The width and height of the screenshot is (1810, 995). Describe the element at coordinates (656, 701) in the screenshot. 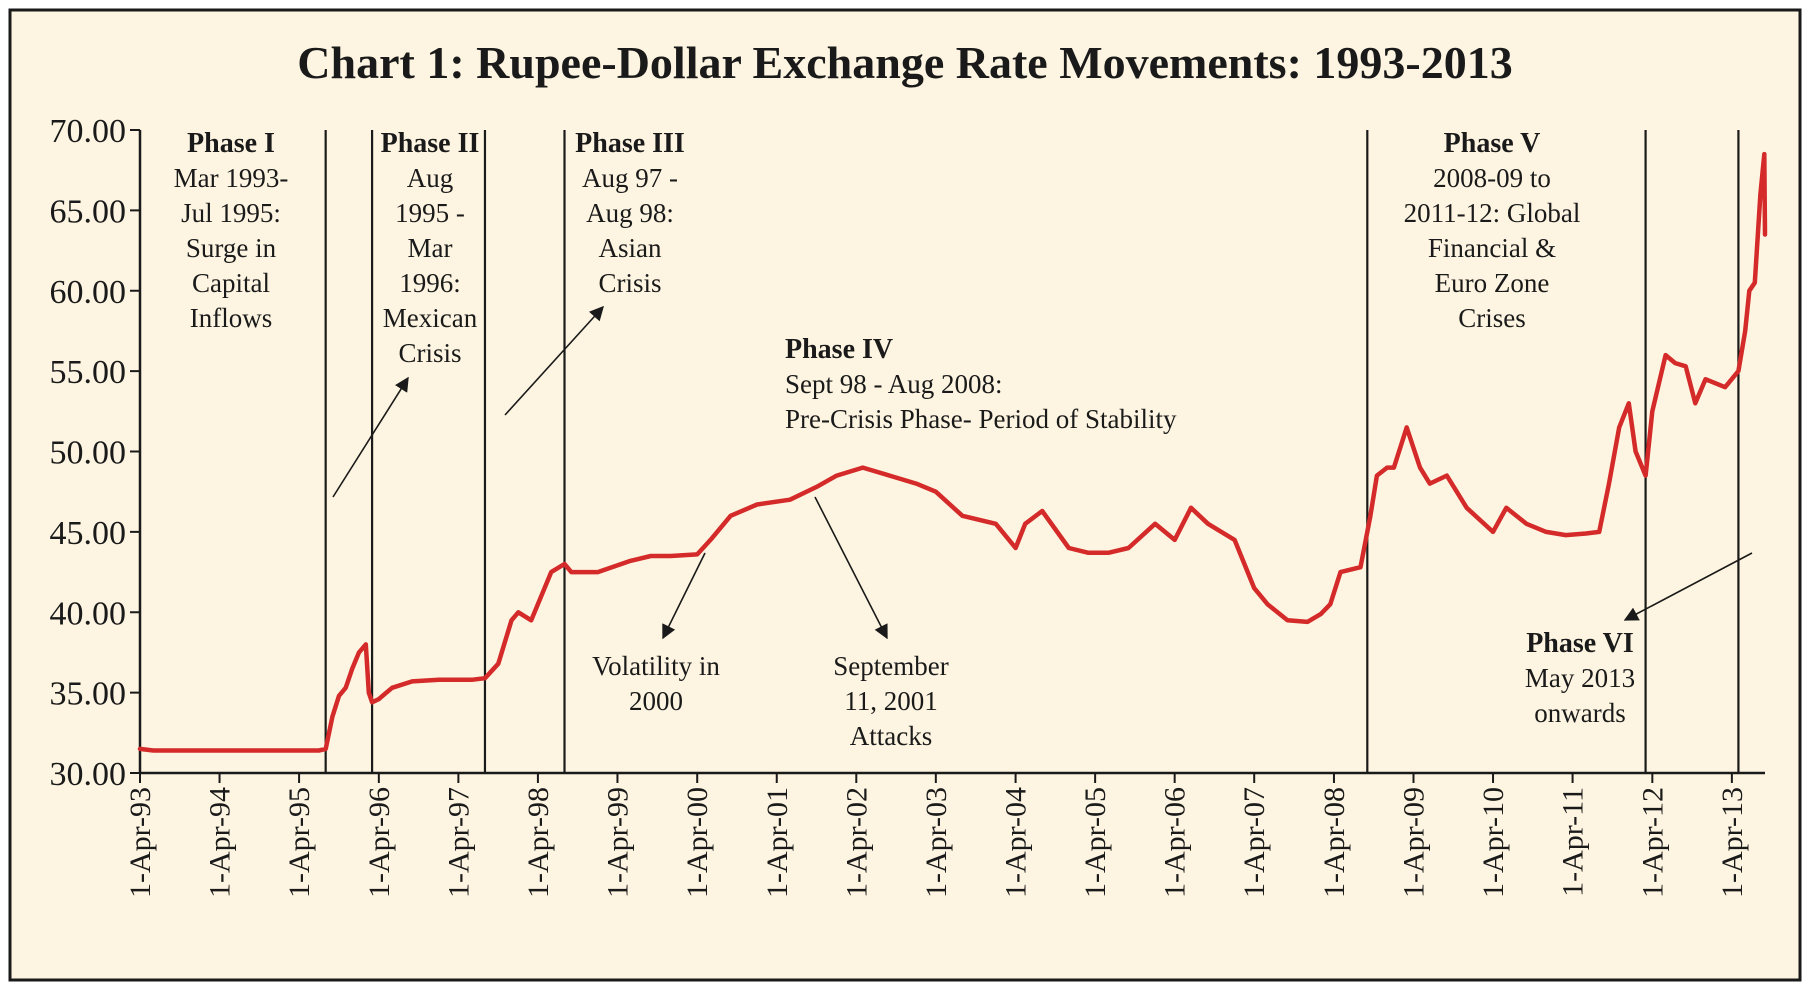

I see `volatility-2000-line: 2000` at that location.